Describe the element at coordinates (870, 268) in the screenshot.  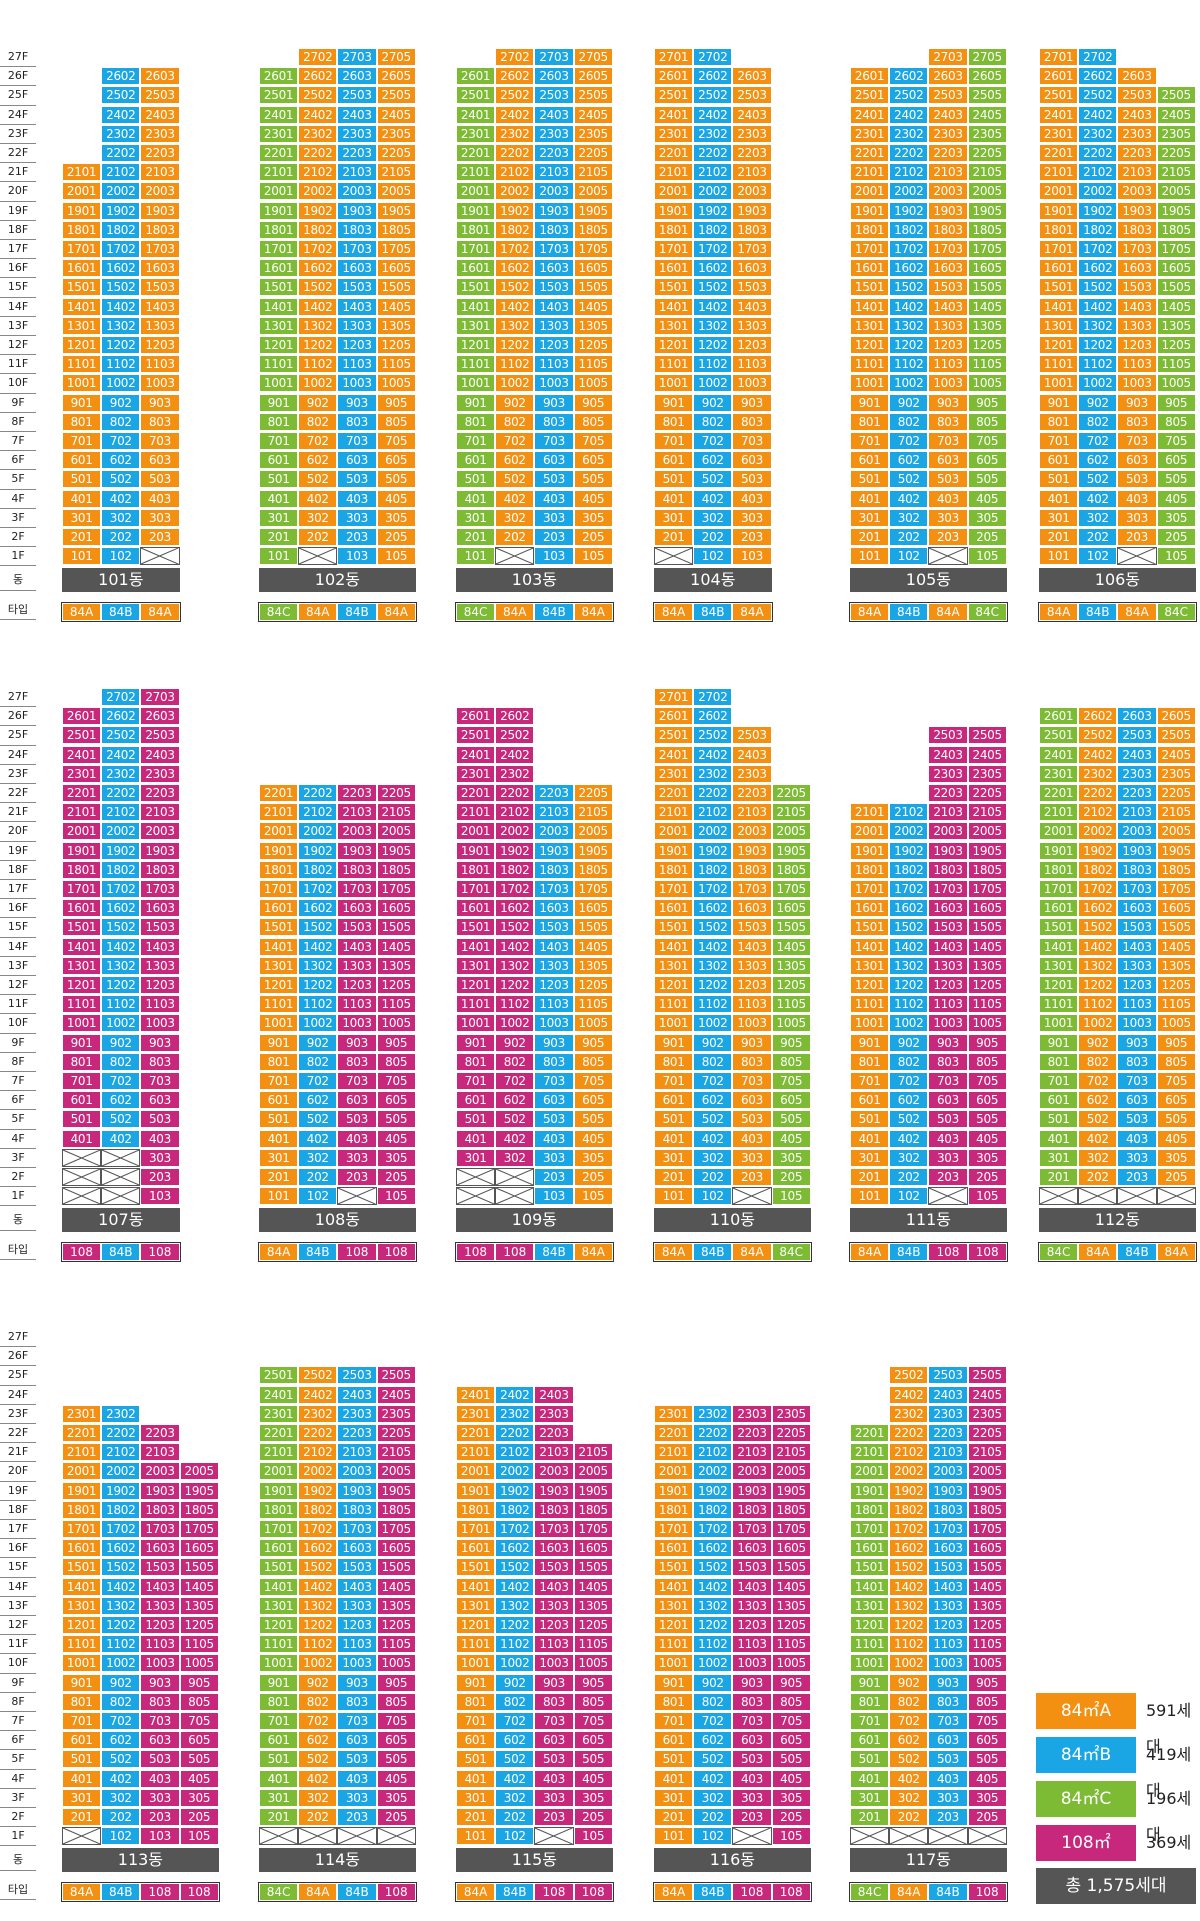
I see `unit-105동-16-1: 1601` at that location.